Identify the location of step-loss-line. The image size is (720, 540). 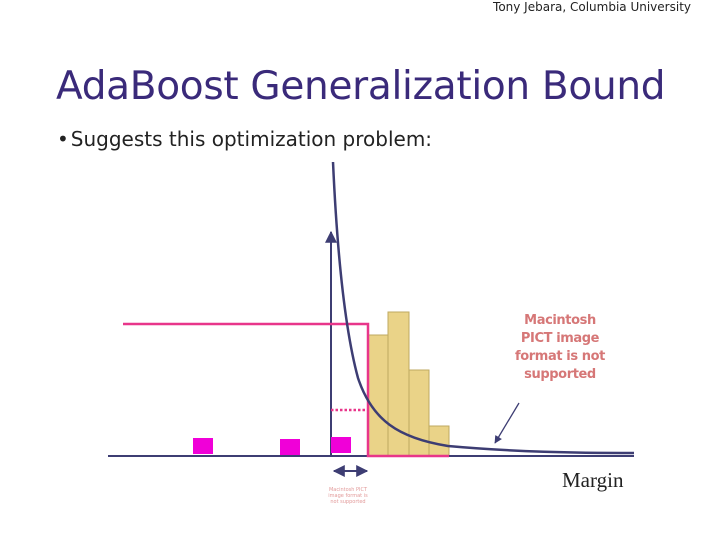
(286, 390).